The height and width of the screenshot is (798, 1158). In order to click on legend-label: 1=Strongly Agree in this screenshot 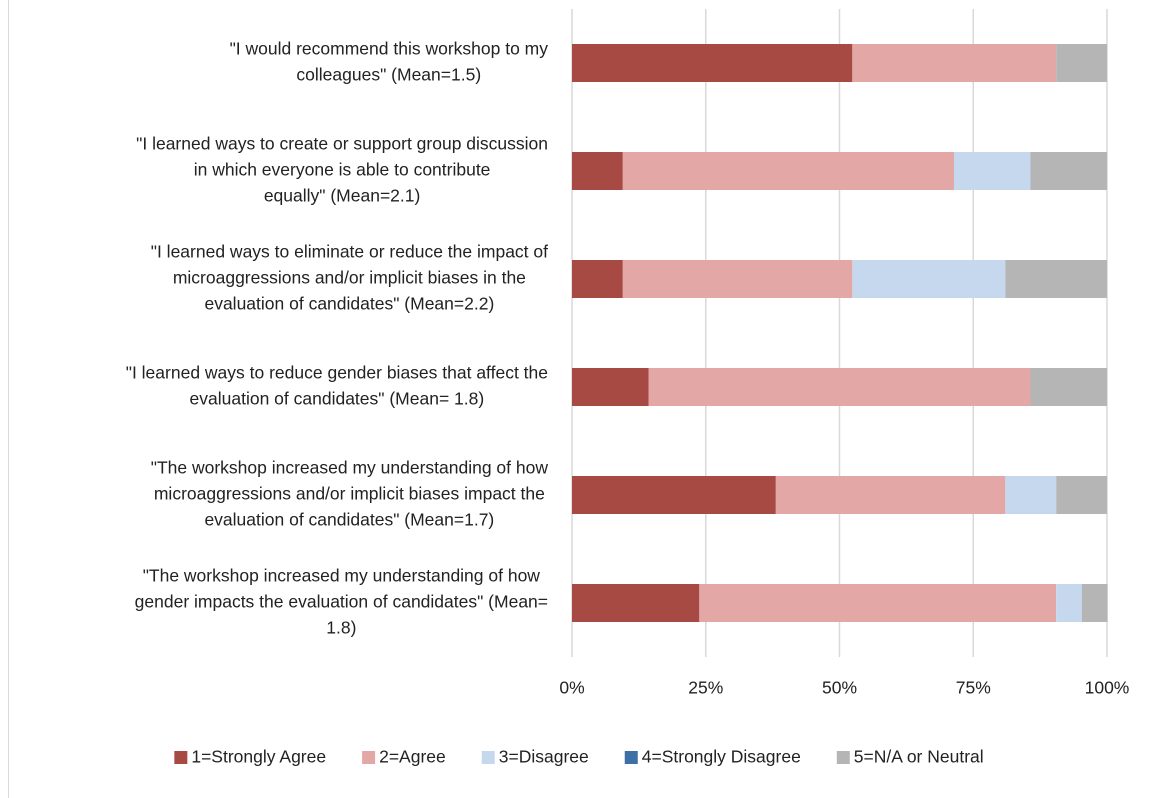, I will do `click(258, 757)`.